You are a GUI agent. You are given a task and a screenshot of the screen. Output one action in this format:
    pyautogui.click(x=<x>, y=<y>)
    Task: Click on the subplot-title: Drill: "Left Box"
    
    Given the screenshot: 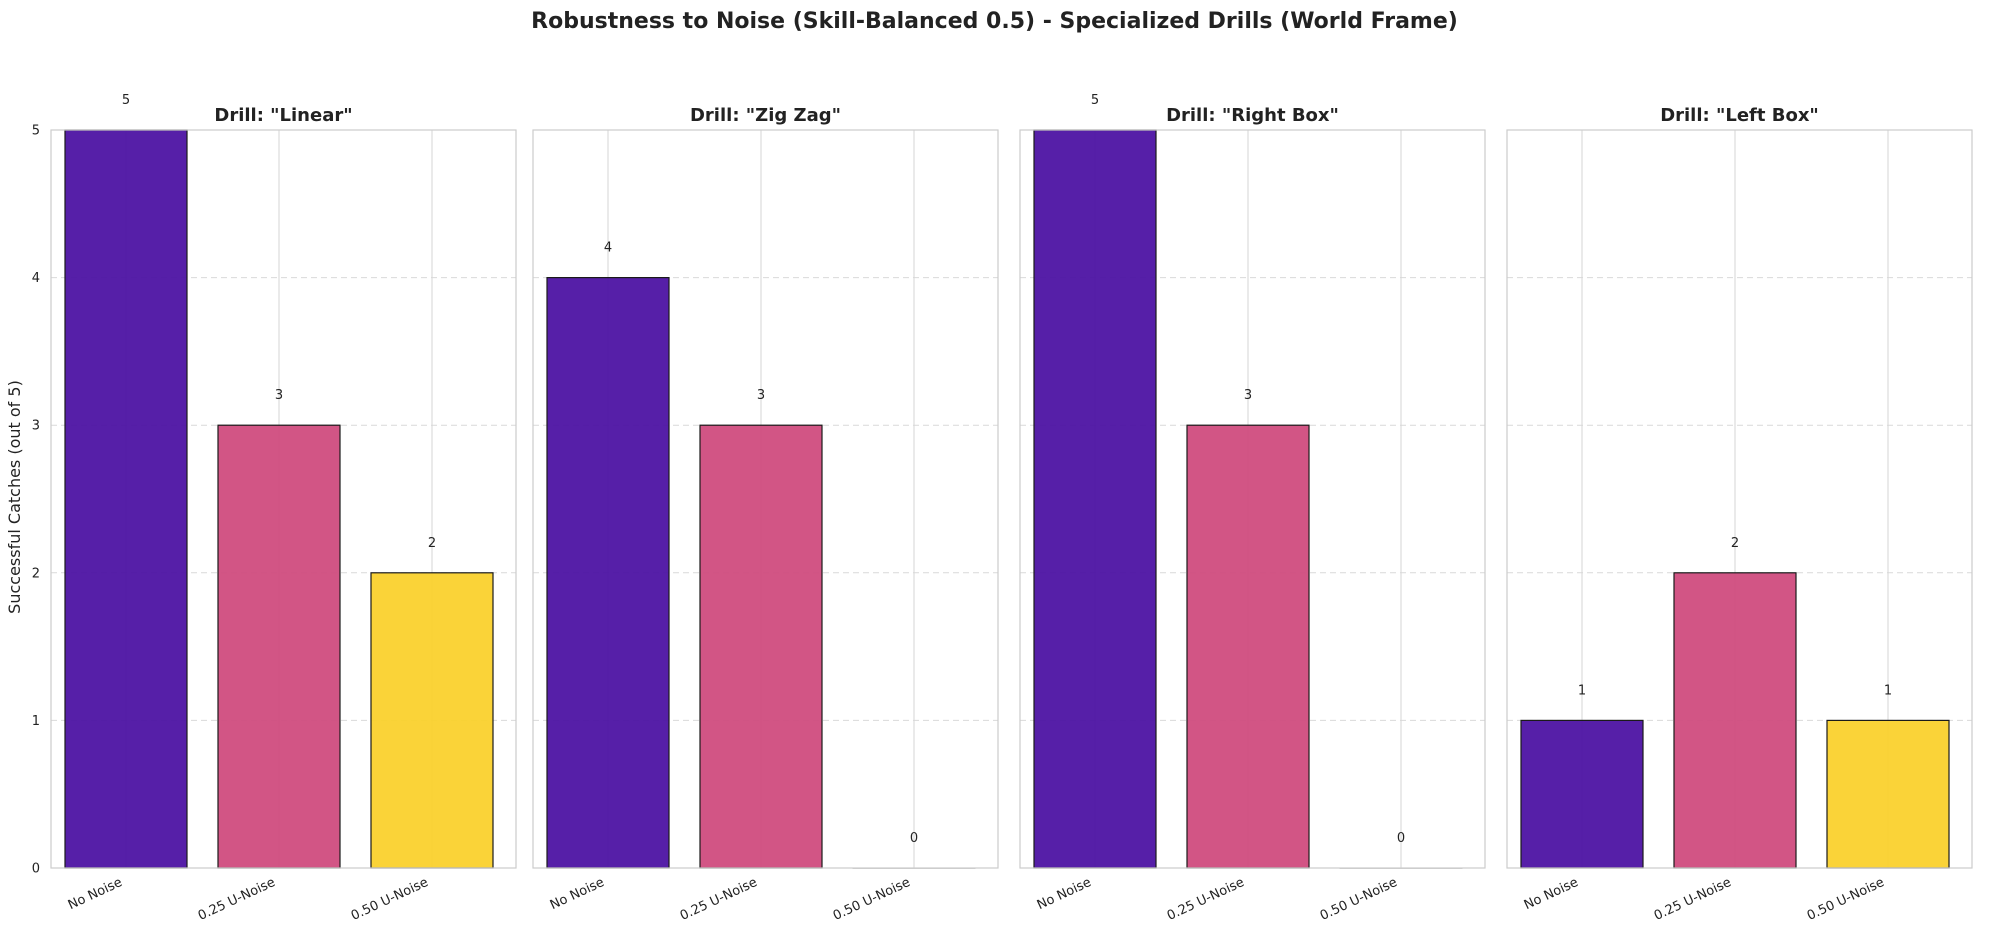 What is the action you would take?
    pyautogui.click(x=1739, y=115)
    